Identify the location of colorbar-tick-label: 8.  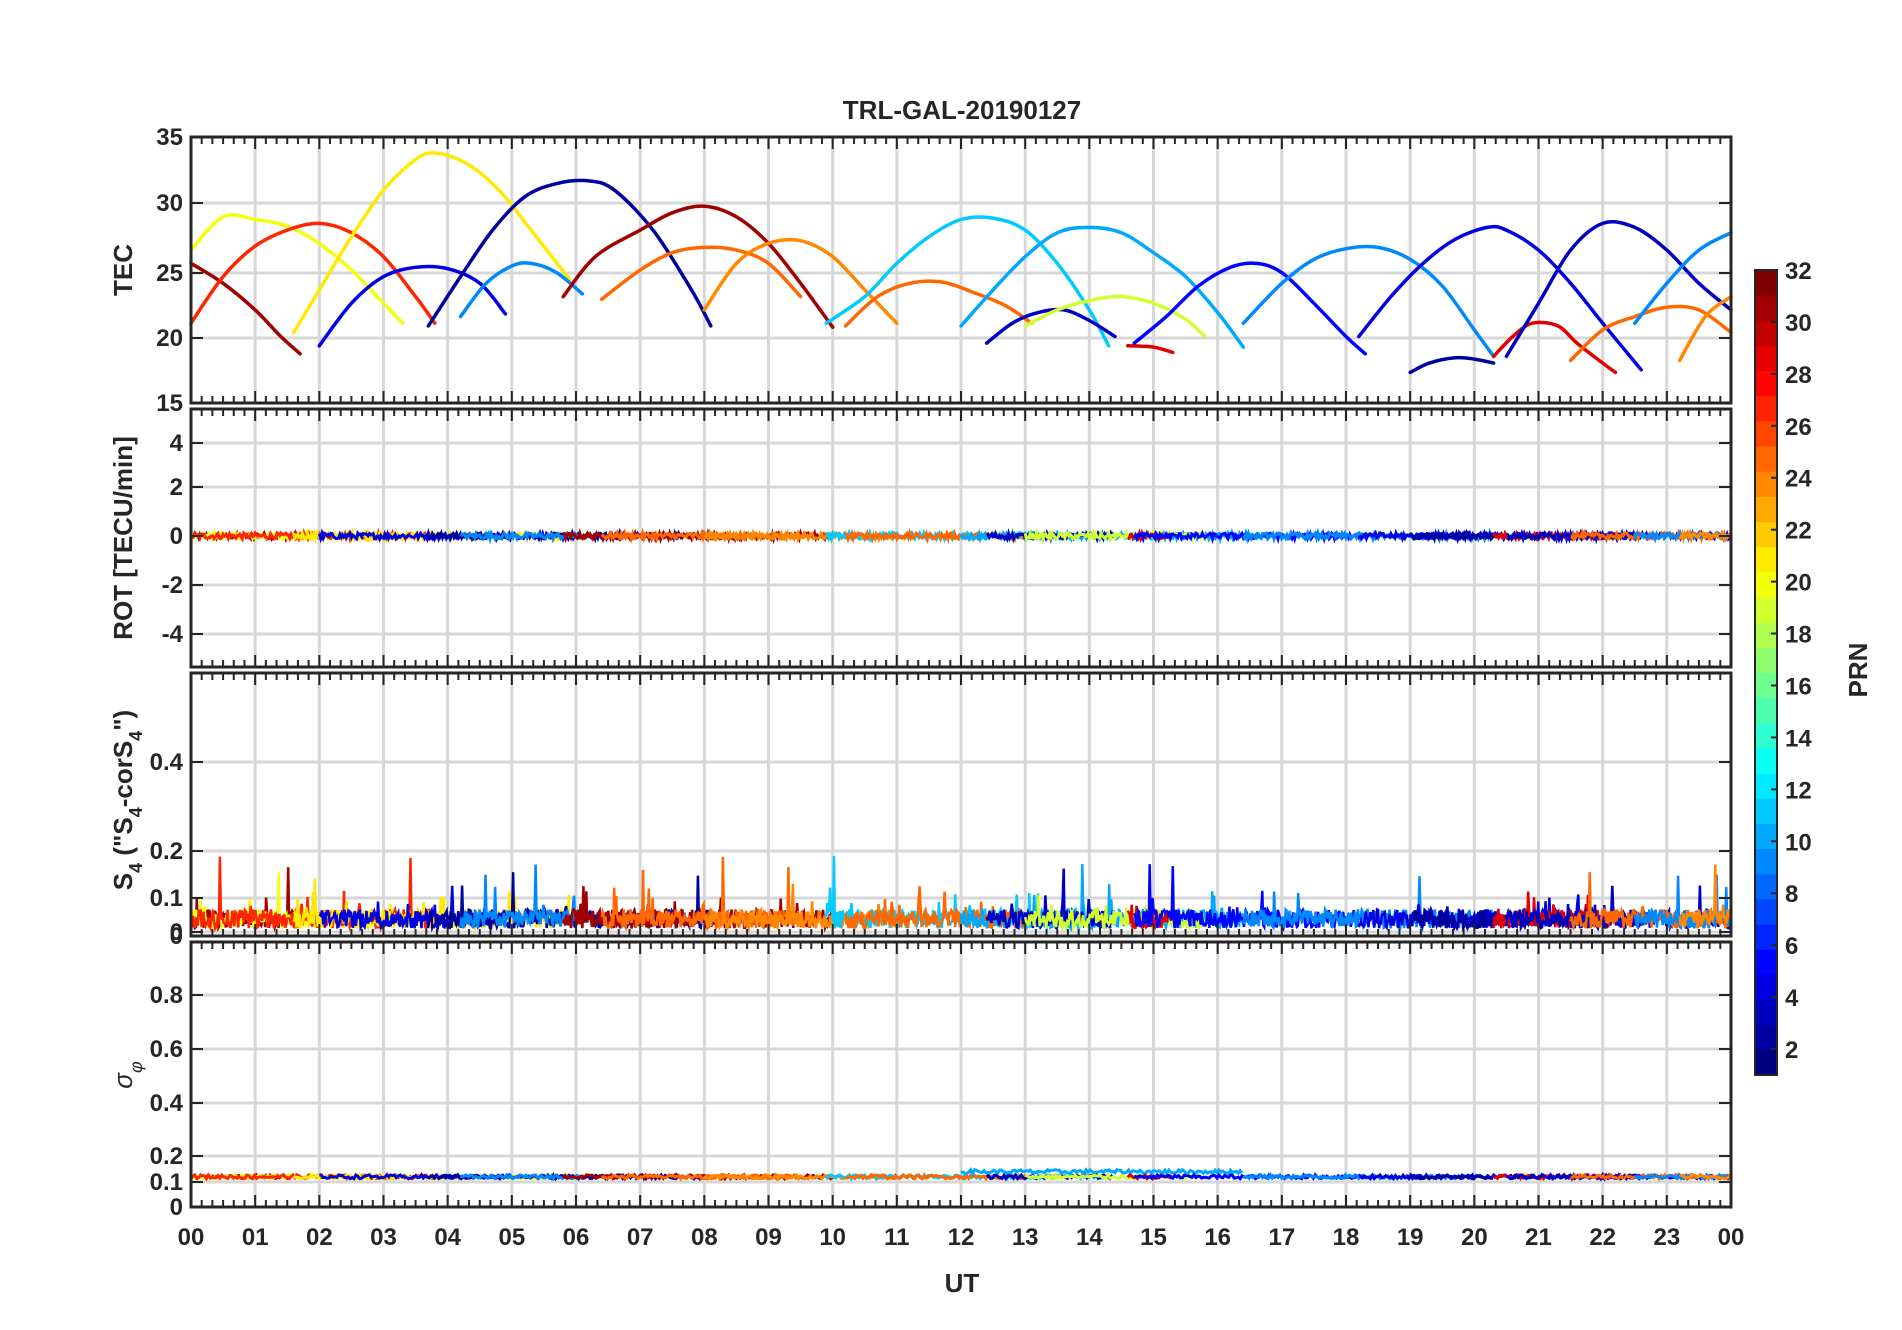
(1791, 894).